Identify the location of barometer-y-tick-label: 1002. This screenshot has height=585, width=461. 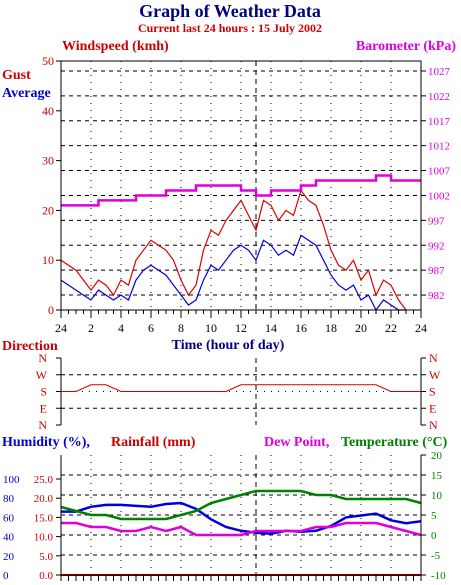
(439, 196).